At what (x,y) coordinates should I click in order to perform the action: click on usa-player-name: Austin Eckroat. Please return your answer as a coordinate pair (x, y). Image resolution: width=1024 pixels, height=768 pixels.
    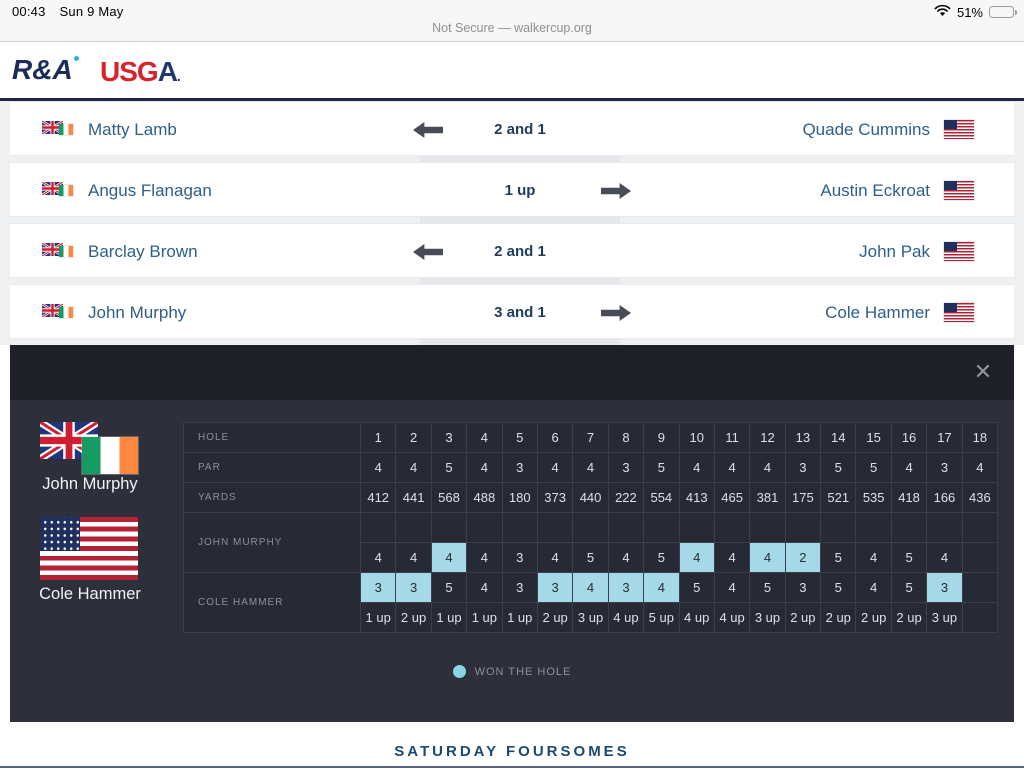
    Looking at the image, I should click on (875, 190).